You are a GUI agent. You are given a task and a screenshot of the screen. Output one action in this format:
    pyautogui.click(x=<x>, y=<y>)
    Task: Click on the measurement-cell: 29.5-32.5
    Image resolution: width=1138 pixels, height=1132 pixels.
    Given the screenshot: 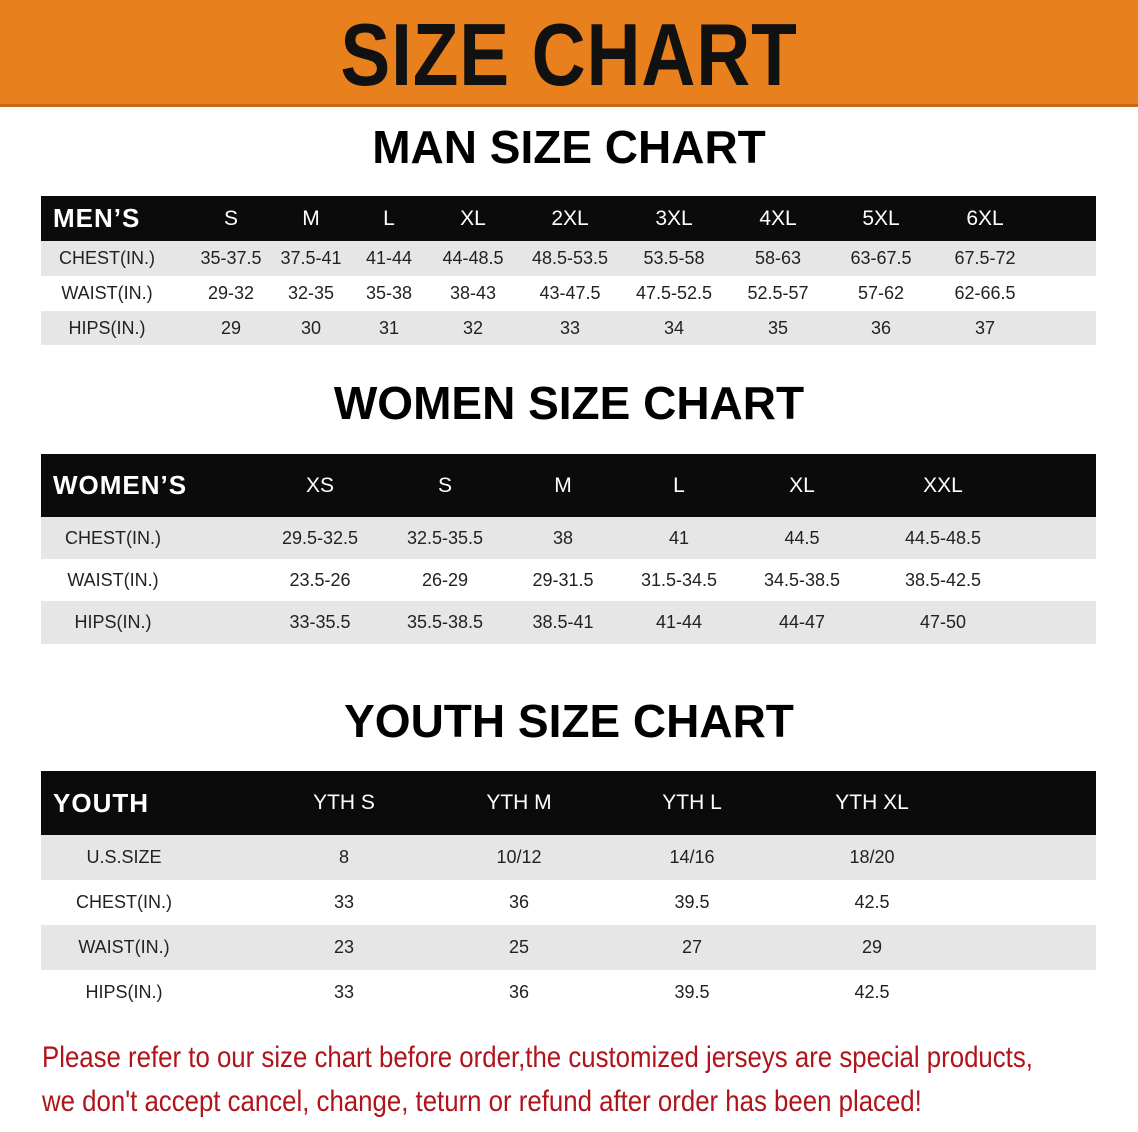 What is the action you would take?
    pyautogui.click(x=320, y=537)
    